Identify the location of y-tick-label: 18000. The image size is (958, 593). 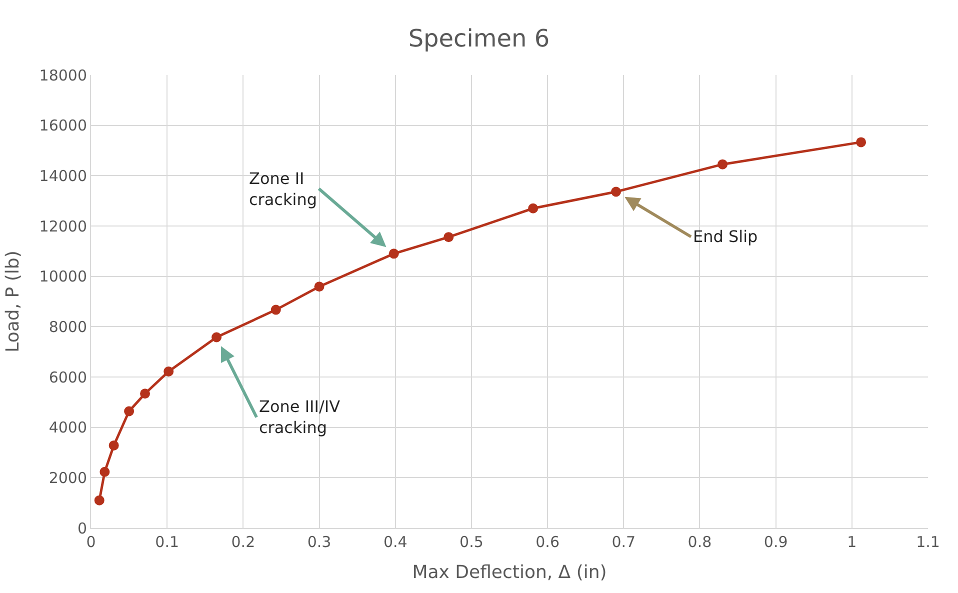
(63, 75).